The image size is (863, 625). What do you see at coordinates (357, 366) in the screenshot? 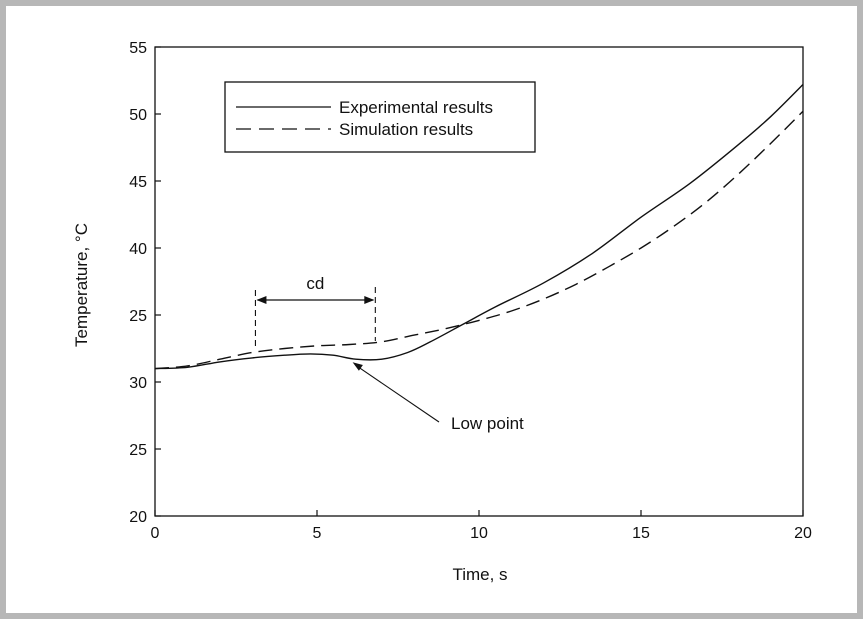
I see `low-point-arrowhead` at bounding box center [357, 366].